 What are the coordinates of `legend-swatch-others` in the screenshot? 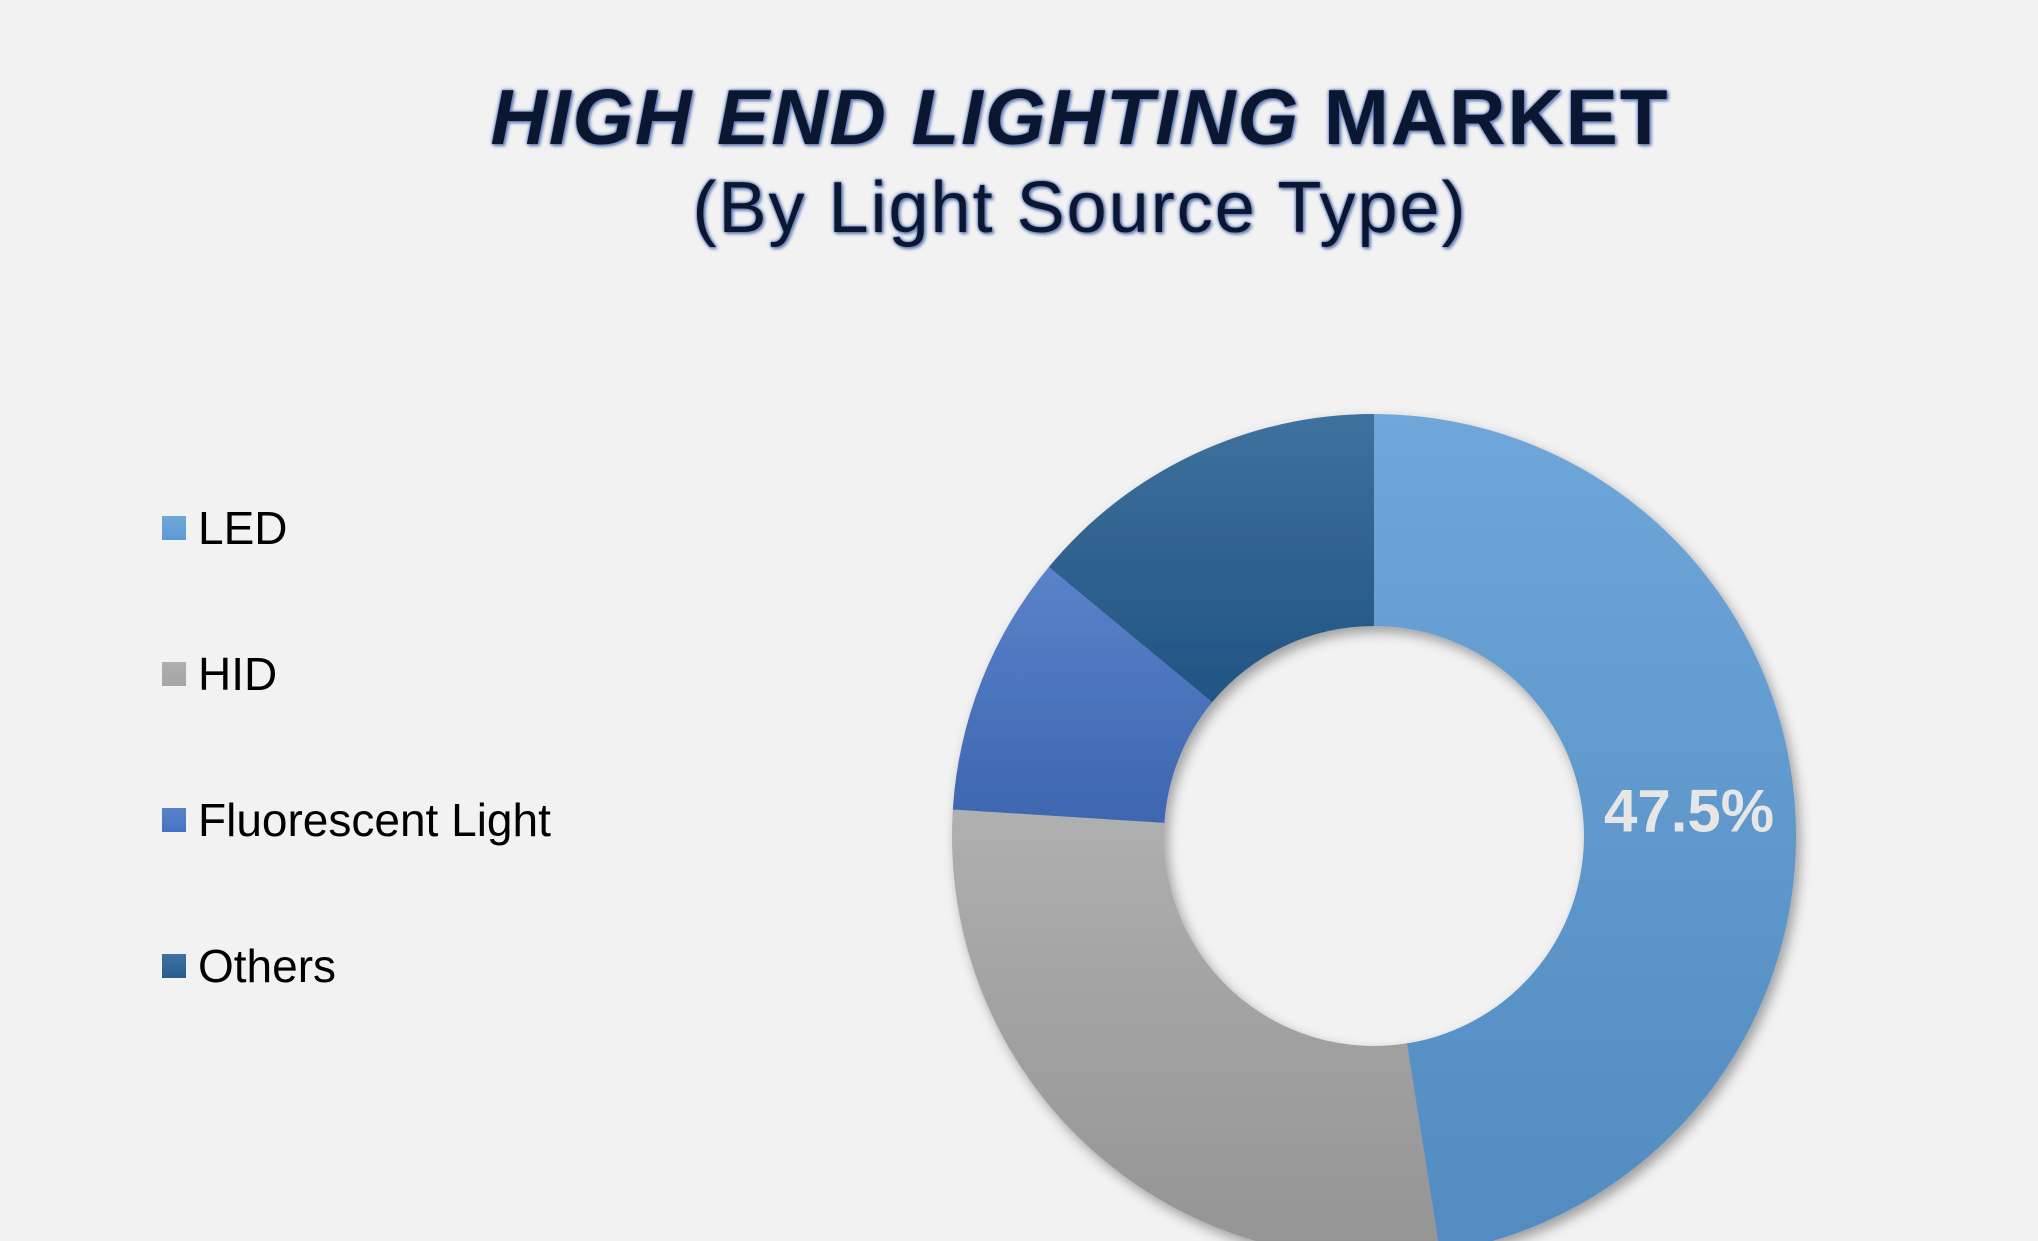 It's located at (174, 966).